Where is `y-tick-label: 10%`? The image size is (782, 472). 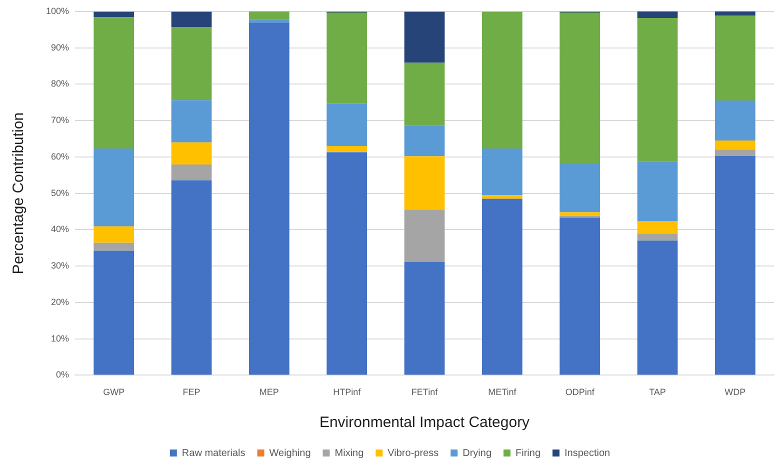
y-tick-label: 10% is located at coordinates (60, 338).